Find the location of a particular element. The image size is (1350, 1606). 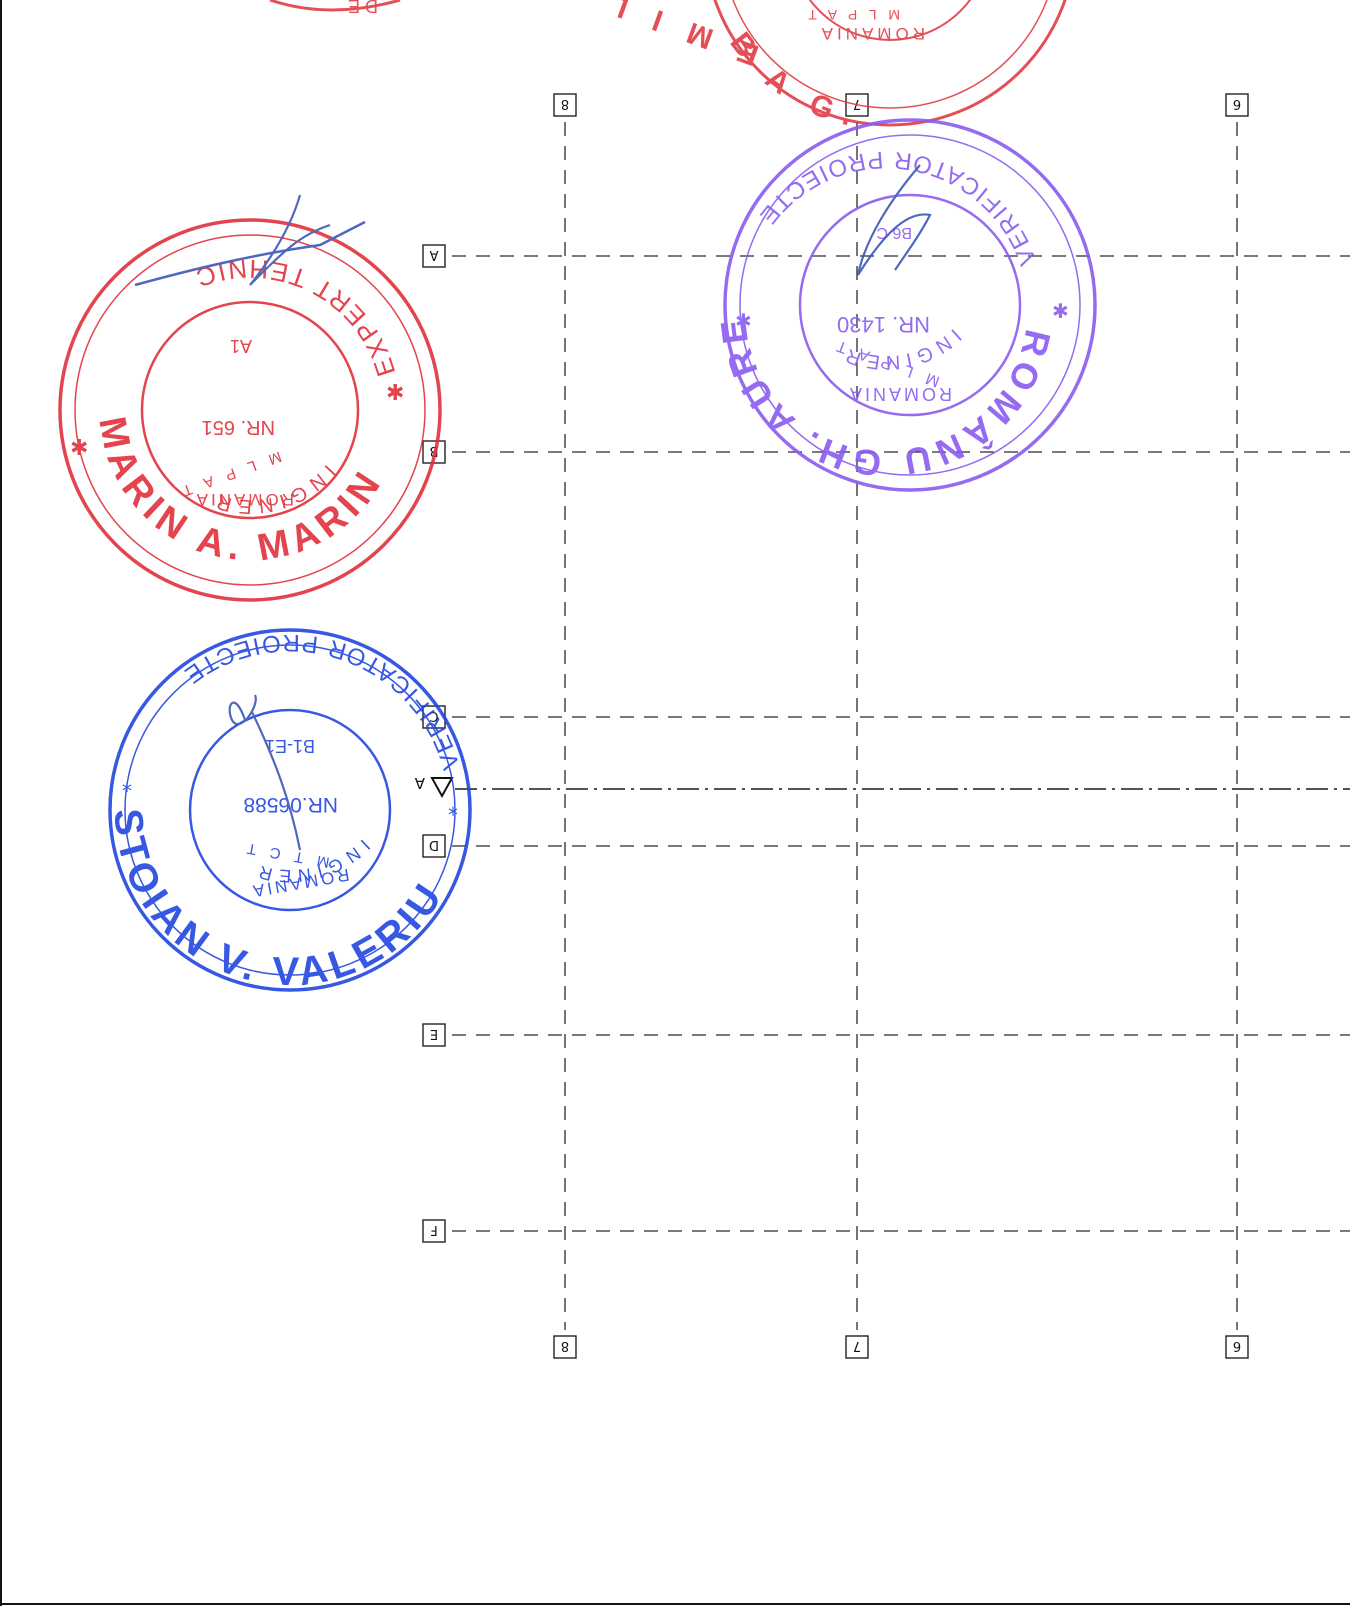

signature-marin-stroke is located at coordinates (290, 240).